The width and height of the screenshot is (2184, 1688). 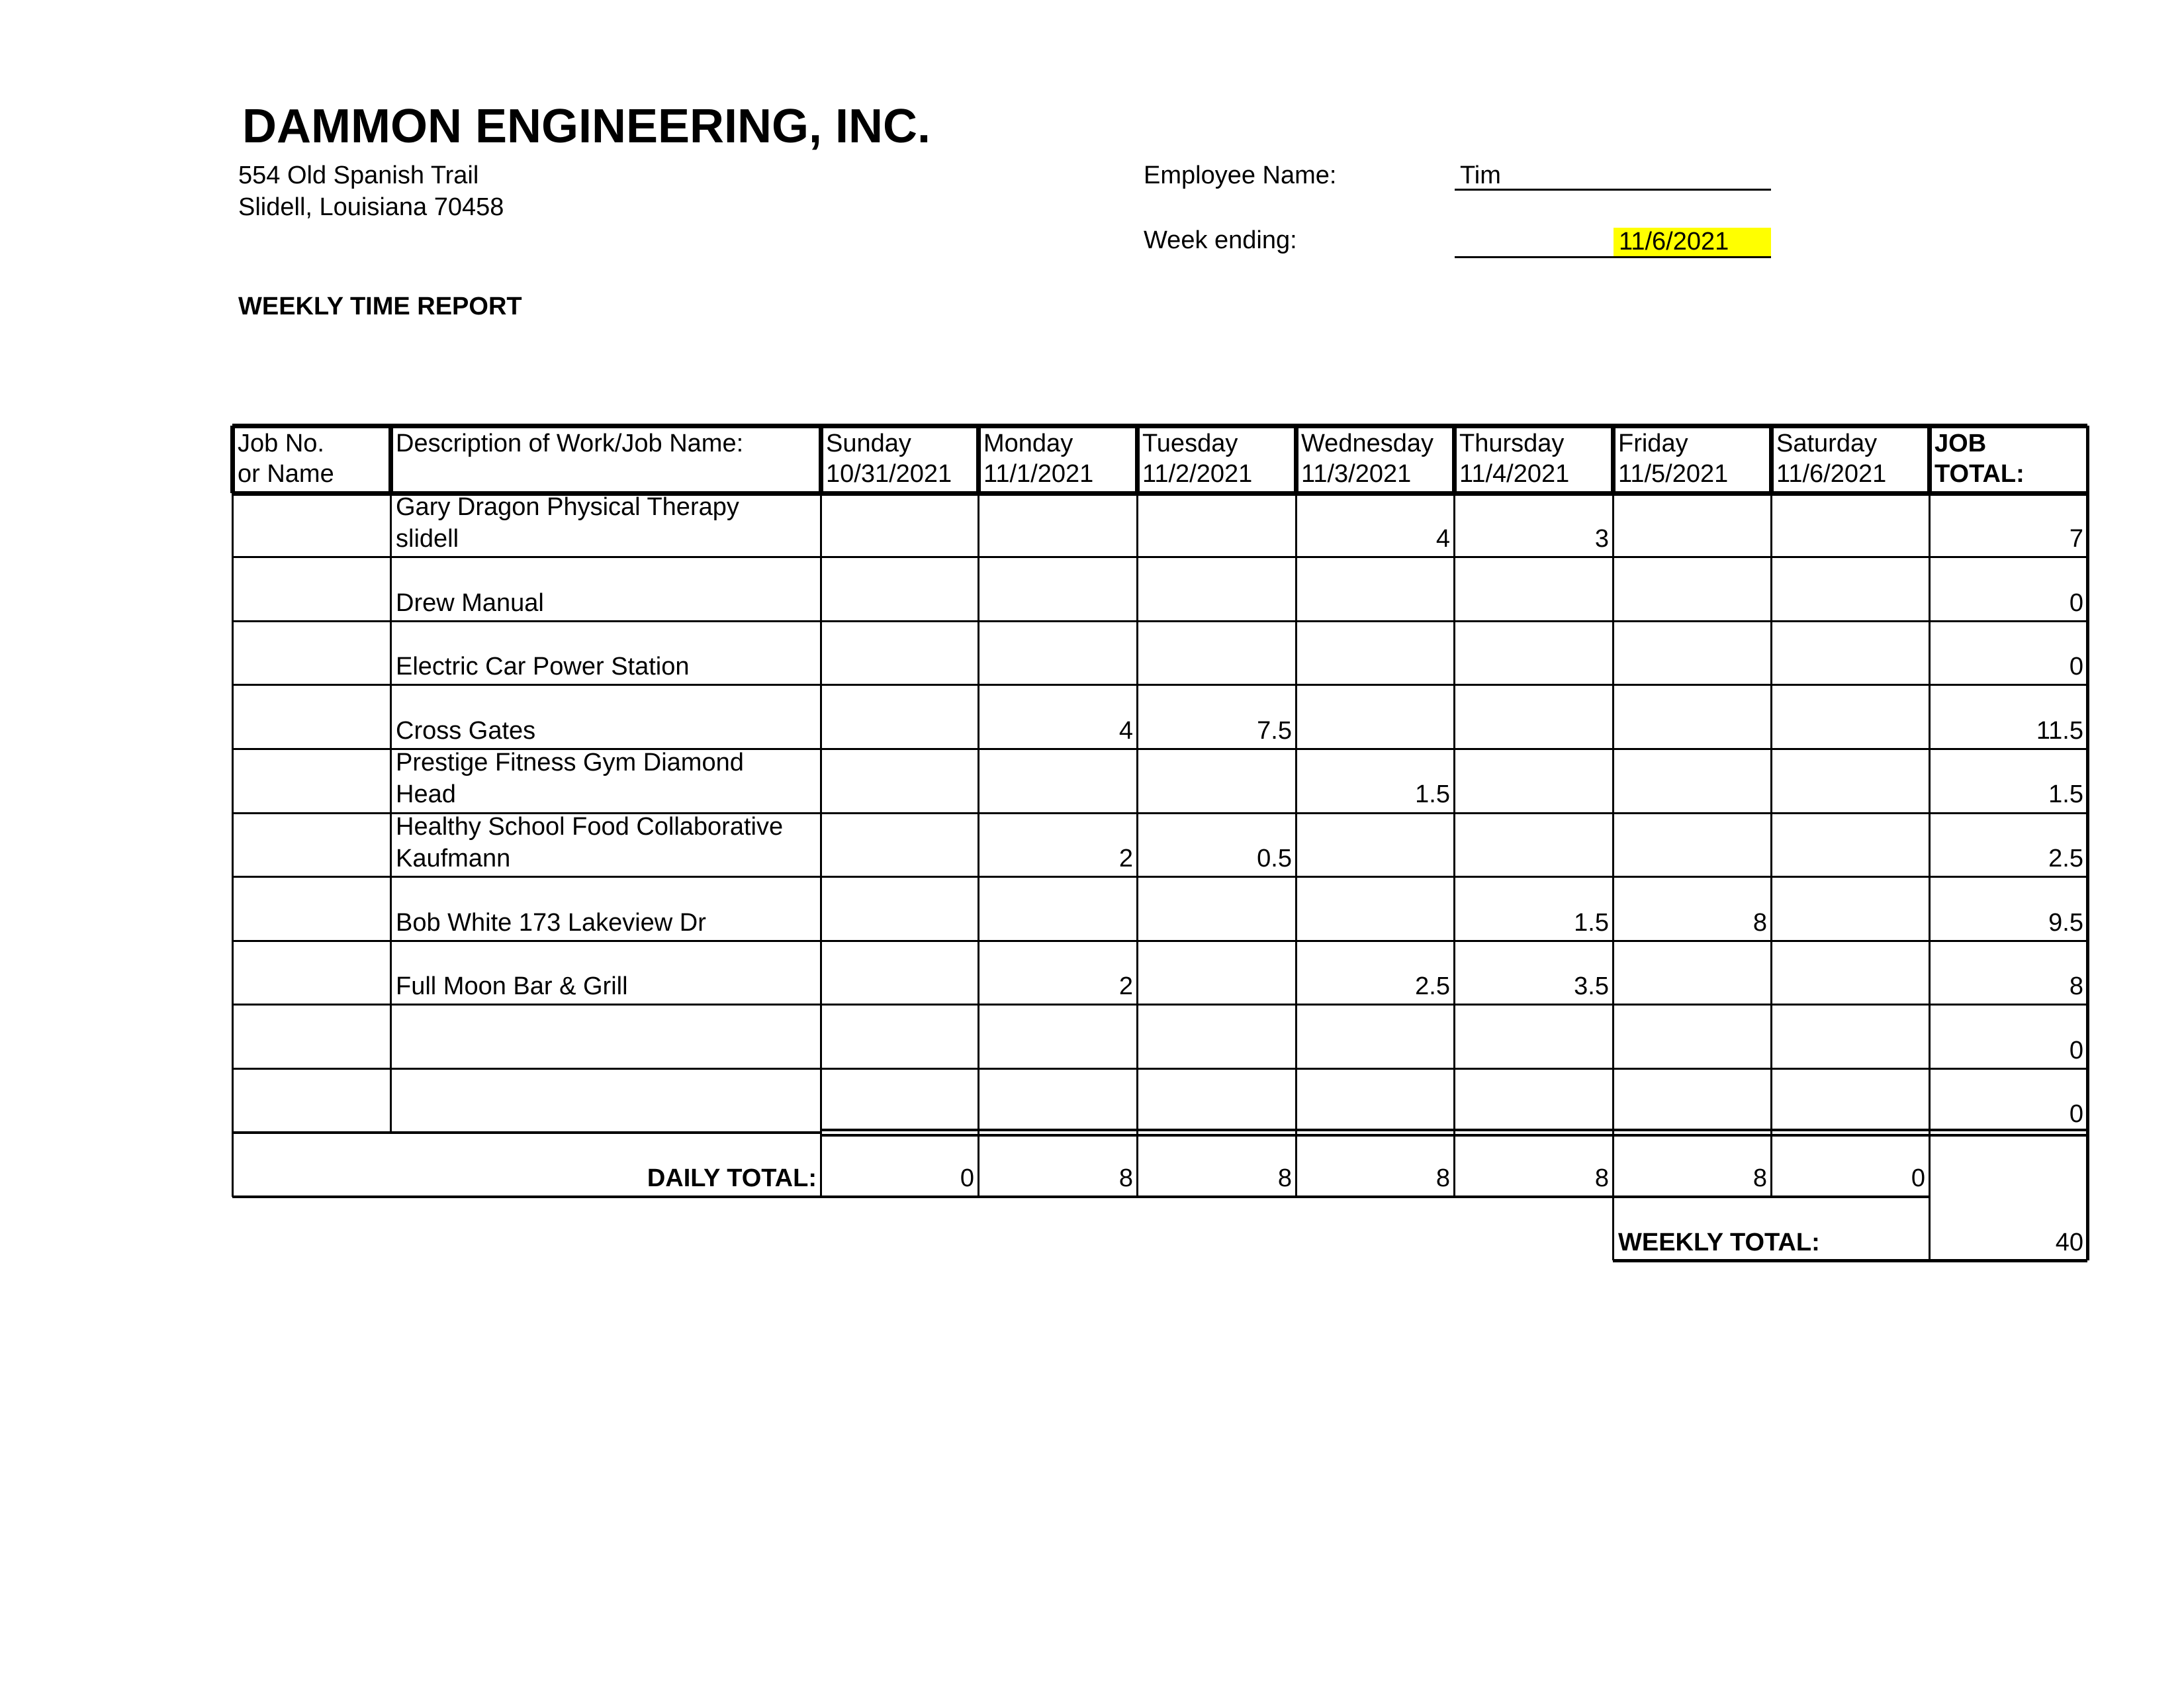 What do you see at coordinates (281, 443) in the screenshot?
I see `column-header: Job No.` at bounding box center [281, 443].